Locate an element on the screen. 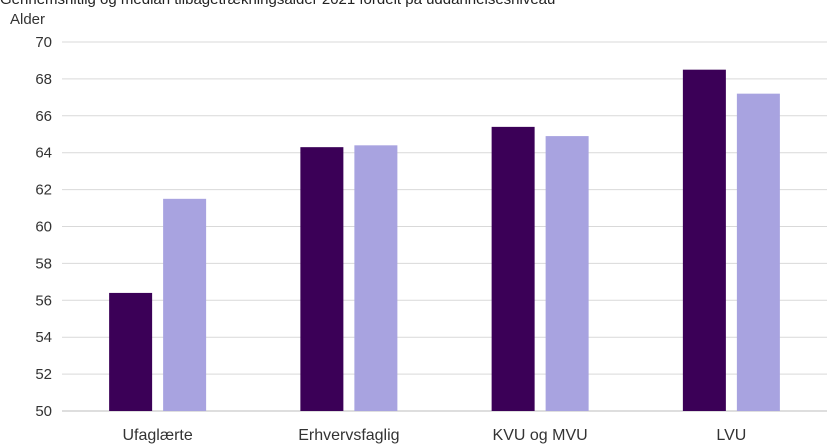  category-label: Ufaglærte is located at coordinates (158, 435).